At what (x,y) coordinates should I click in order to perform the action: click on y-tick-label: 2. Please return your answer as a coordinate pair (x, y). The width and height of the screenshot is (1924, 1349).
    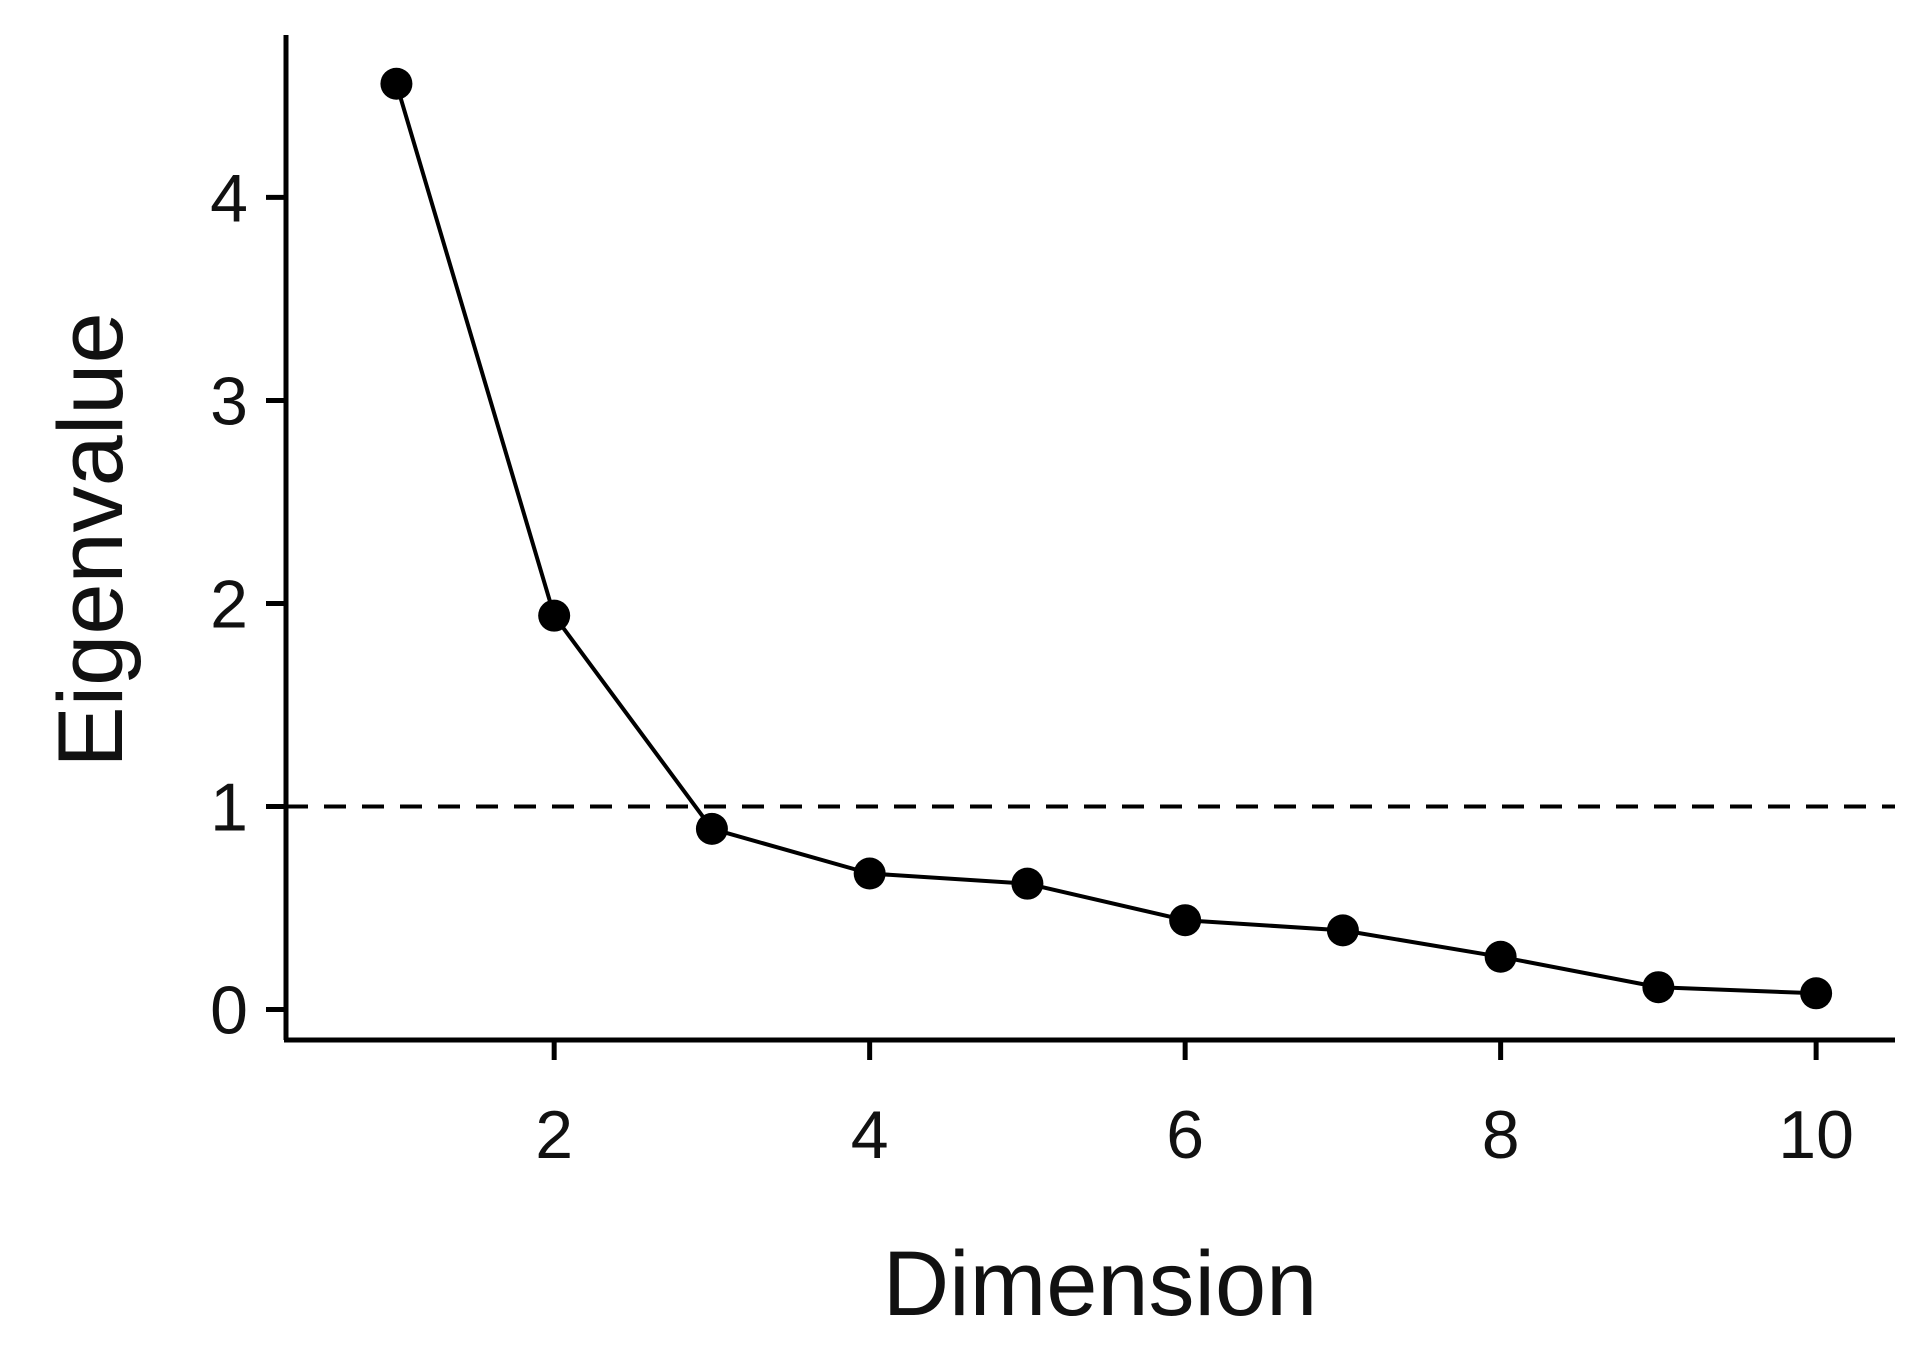
    Looking at the image, I should click on (229, 604).